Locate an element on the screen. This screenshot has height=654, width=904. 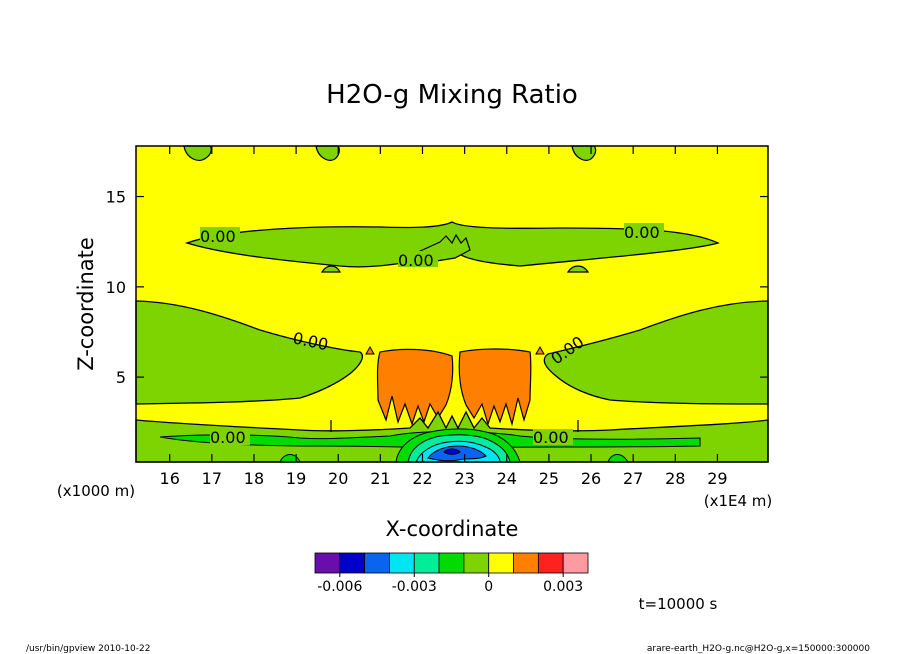
orange-small-left is located at coordinates (370, 350).